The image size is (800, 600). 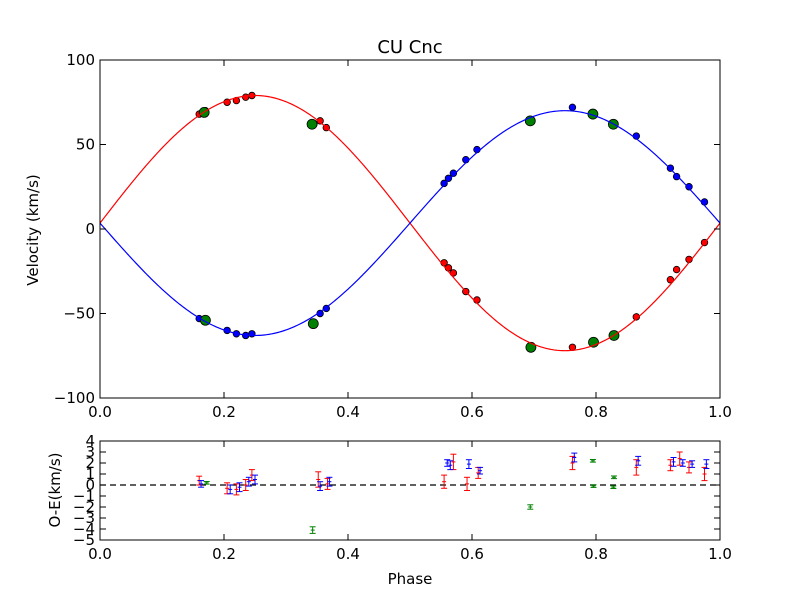 What do you see at coordinates (90, 229) in the screenshot?
I see `y-tick-label-2: 0` at bounding box center [90, 229].